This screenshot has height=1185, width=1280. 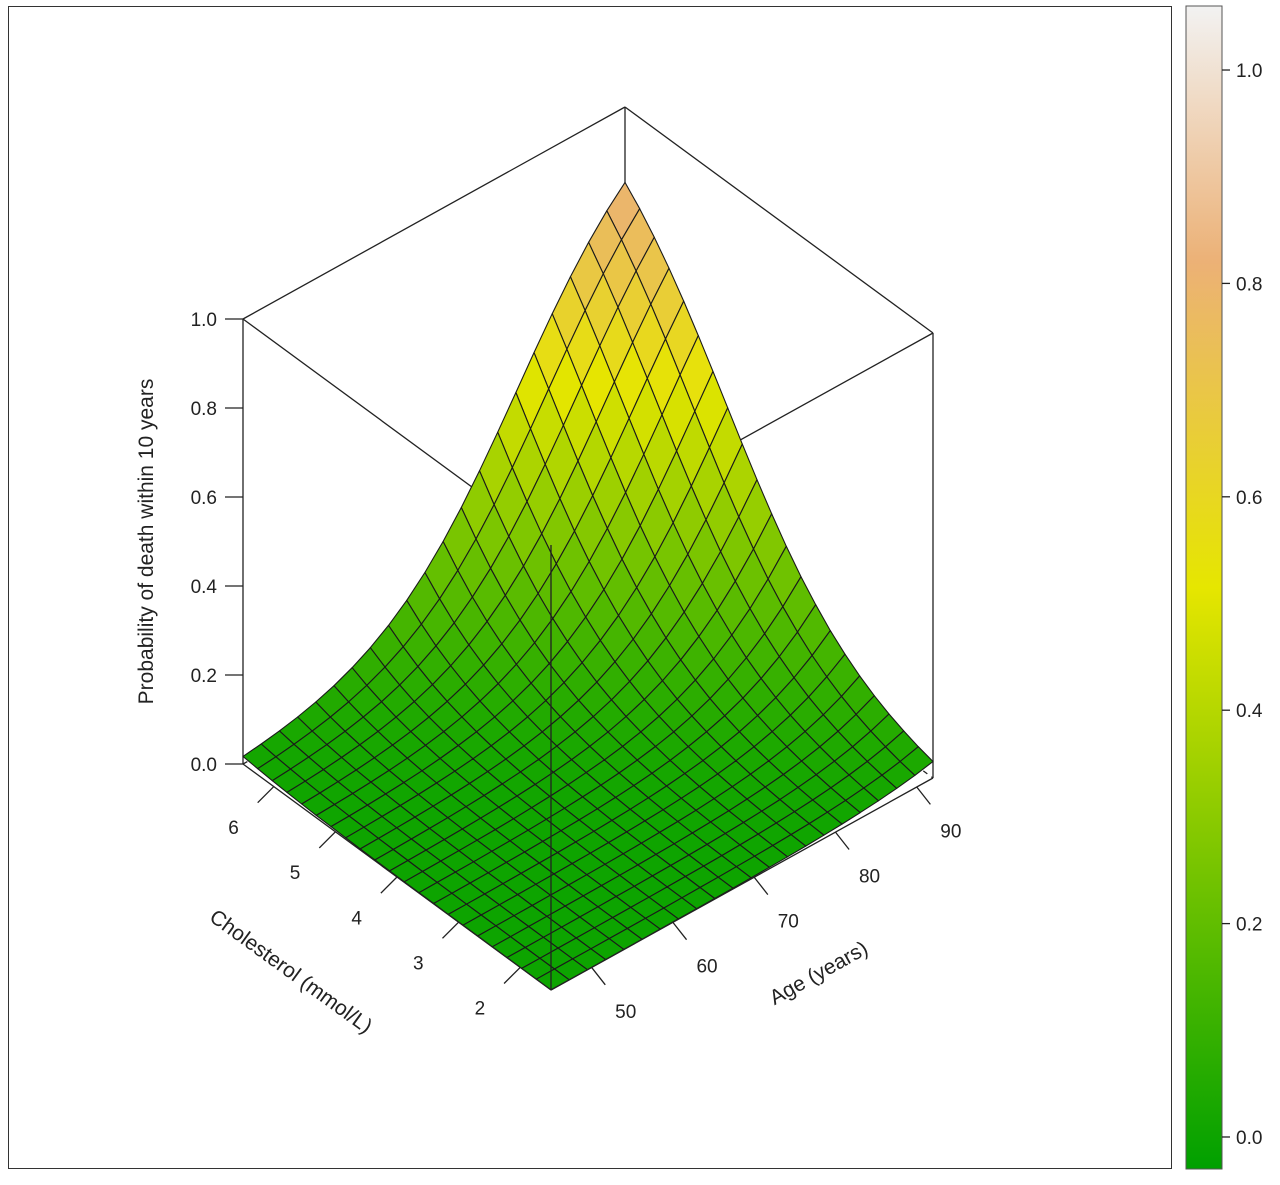 What do you see at coordinates (204, 765) in the screenshot?
I see `z-tick-label: 0.0` at bounding box center [204, 765].